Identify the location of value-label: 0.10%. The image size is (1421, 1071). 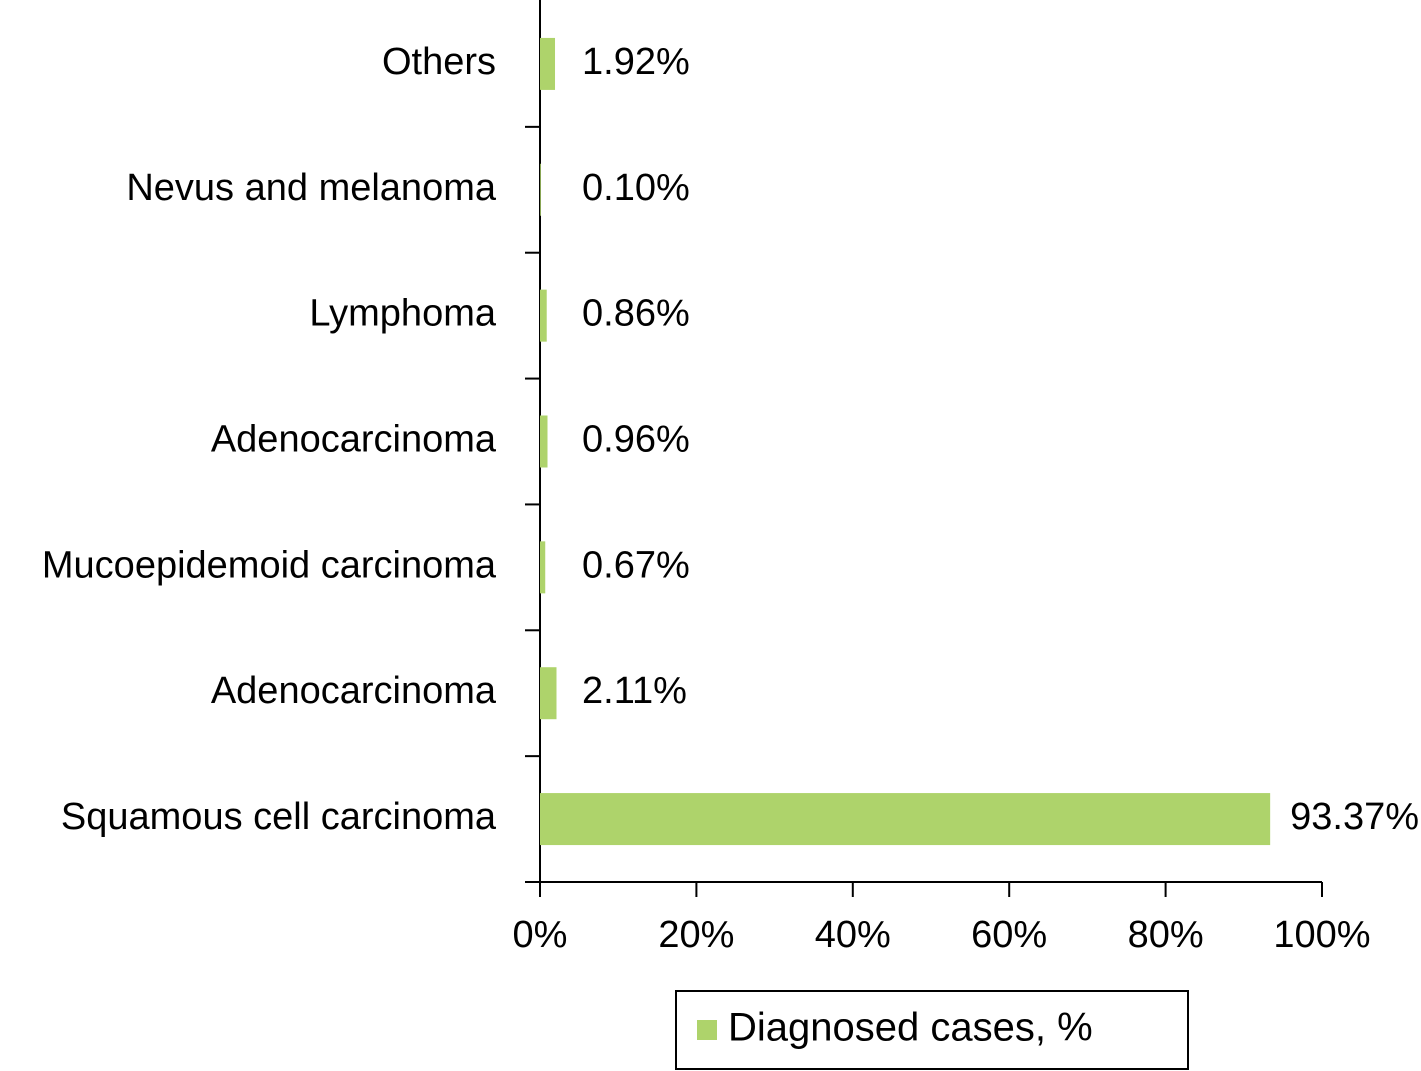
(636, 188).